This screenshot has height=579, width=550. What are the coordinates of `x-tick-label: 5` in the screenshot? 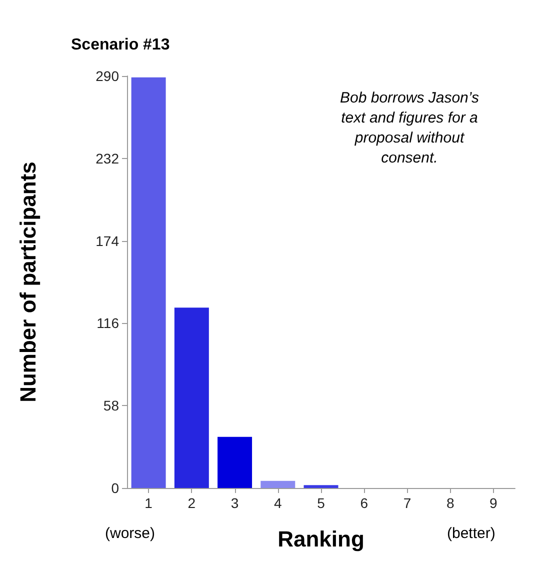 It's located at (321, 503).